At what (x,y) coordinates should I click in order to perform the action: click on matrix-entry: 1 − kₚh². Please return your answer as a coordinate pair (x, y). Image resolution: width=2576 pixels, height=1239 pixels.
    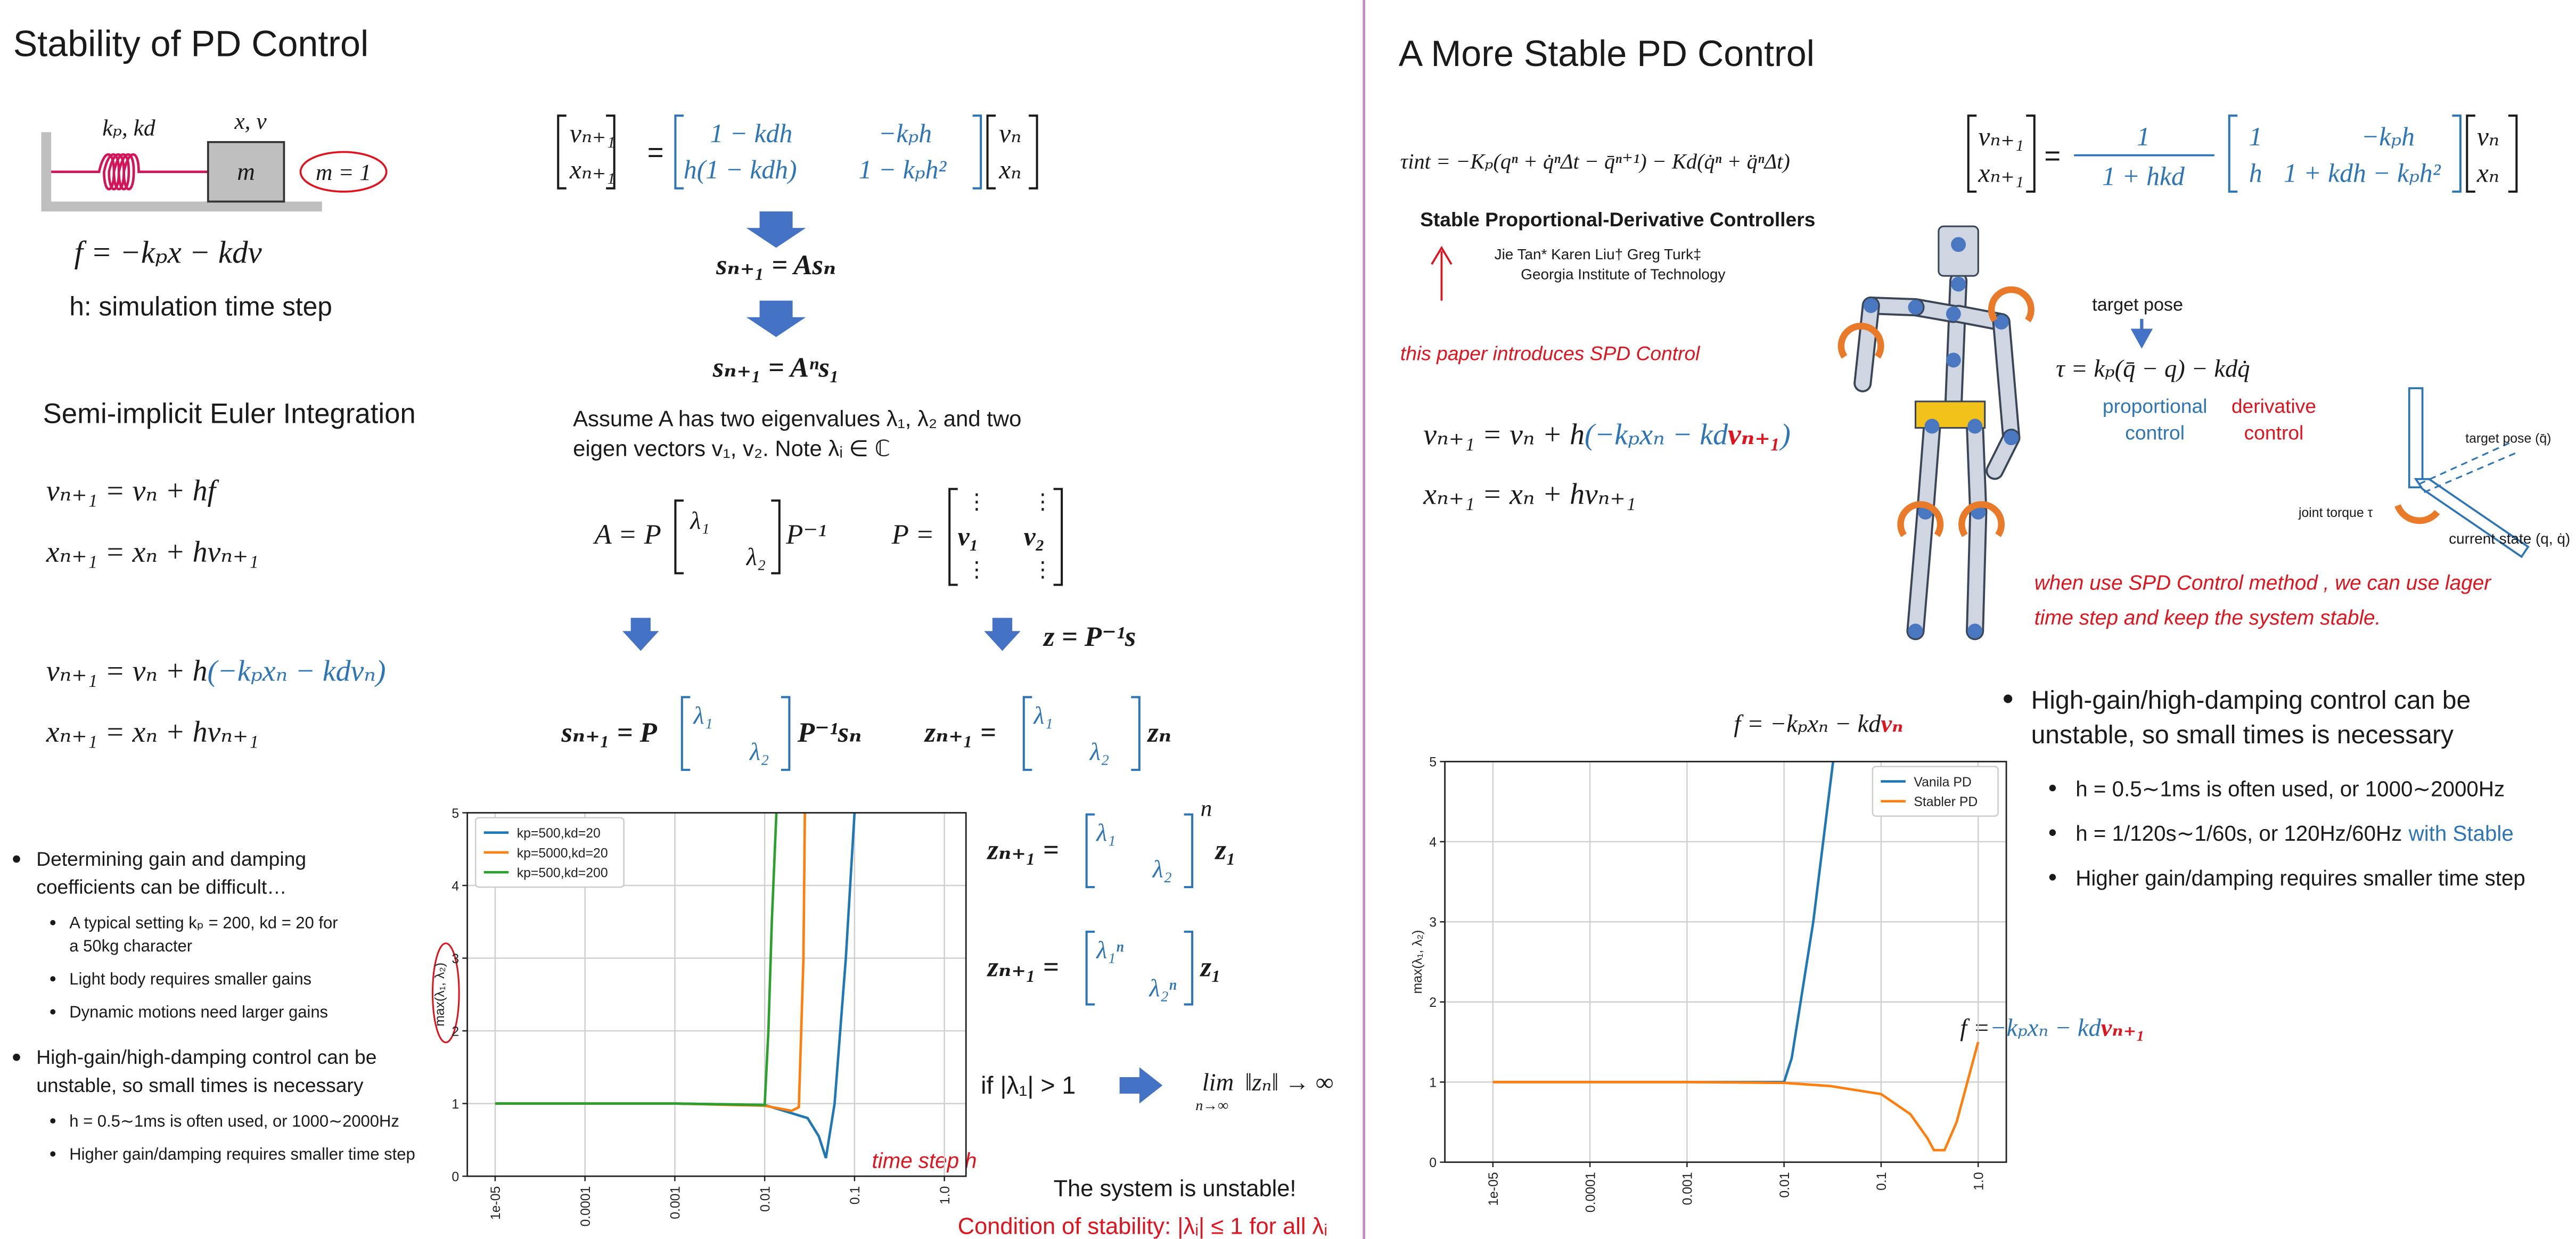
    Looking at the image, I should click on (903, 169).